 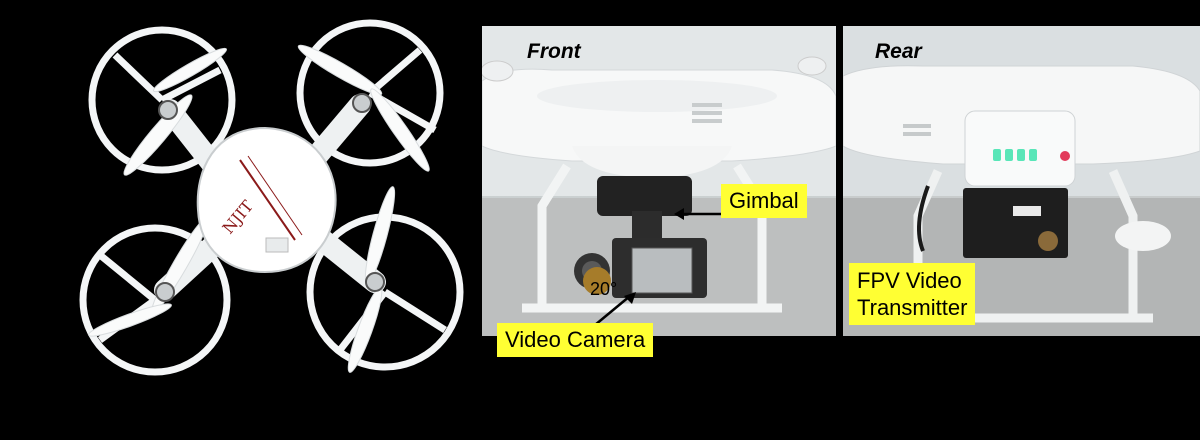 What do you see at coordinates (912, 294) in the screenshot?
I see `fpv-transmitter-callout: FPV Video Transmitter` at bounding box center [912, 294].